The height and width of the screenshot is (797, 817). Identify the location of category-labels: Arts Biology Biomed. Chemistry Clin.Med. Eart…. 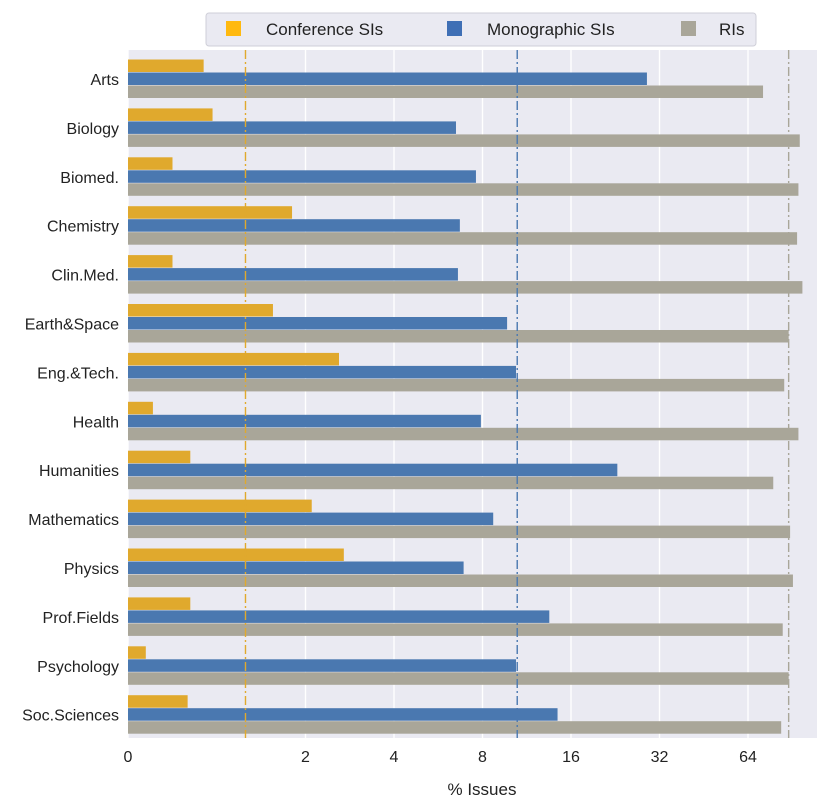
(70, 398).